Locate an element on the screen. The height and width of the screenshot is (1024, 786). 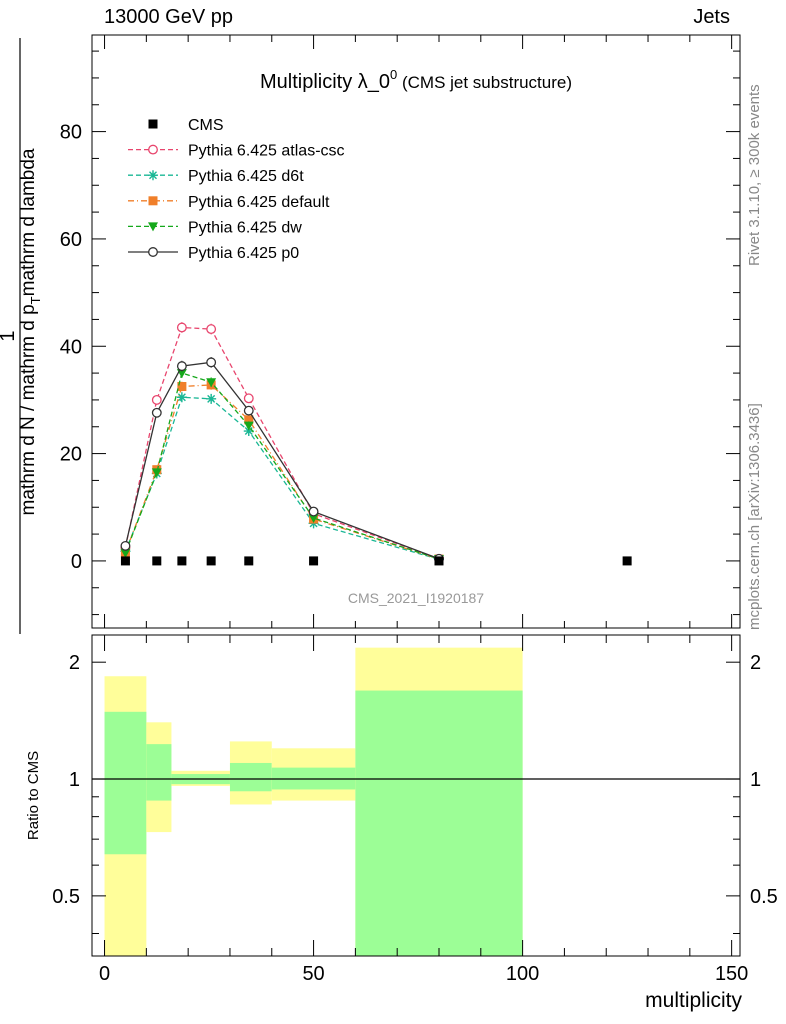
legend-item: Pythia 6.425 atlas-csc is located at coordinates (236, 151).